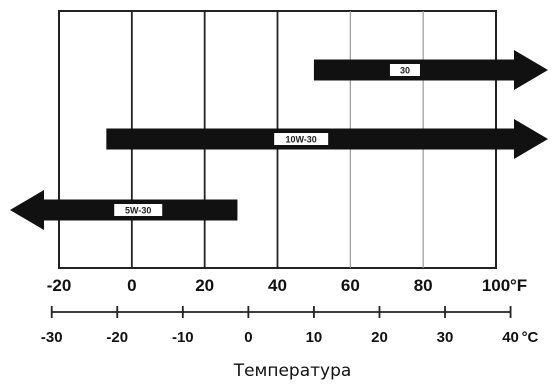 Image resolution: width=560 pixels, height=384 pixels. I want to click on fahrenheit-tick-label: 40, so click(277, 285).